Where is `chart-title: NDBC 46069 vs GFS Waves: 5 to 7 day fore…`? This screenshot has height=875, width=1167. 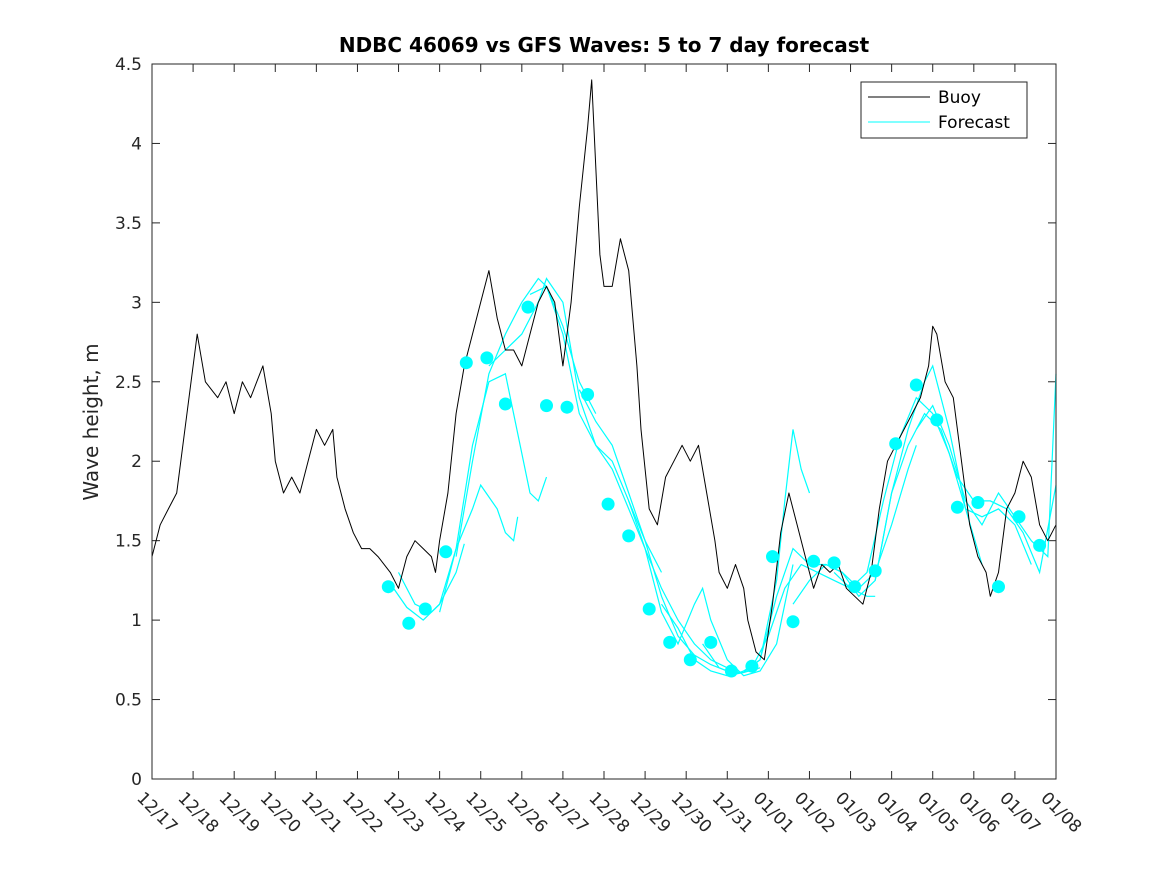
chart-title: NDBC 46069 vs GFS Waves: 5 to 7 day fore… is located at coordinates (604, 45).